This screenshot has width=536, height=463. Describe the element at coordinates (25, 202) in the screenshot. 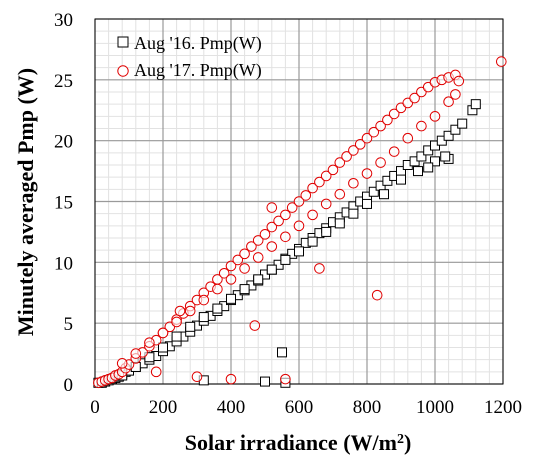

I see `y-axis-title: Minutely averaged Pmp (W)` at that location.